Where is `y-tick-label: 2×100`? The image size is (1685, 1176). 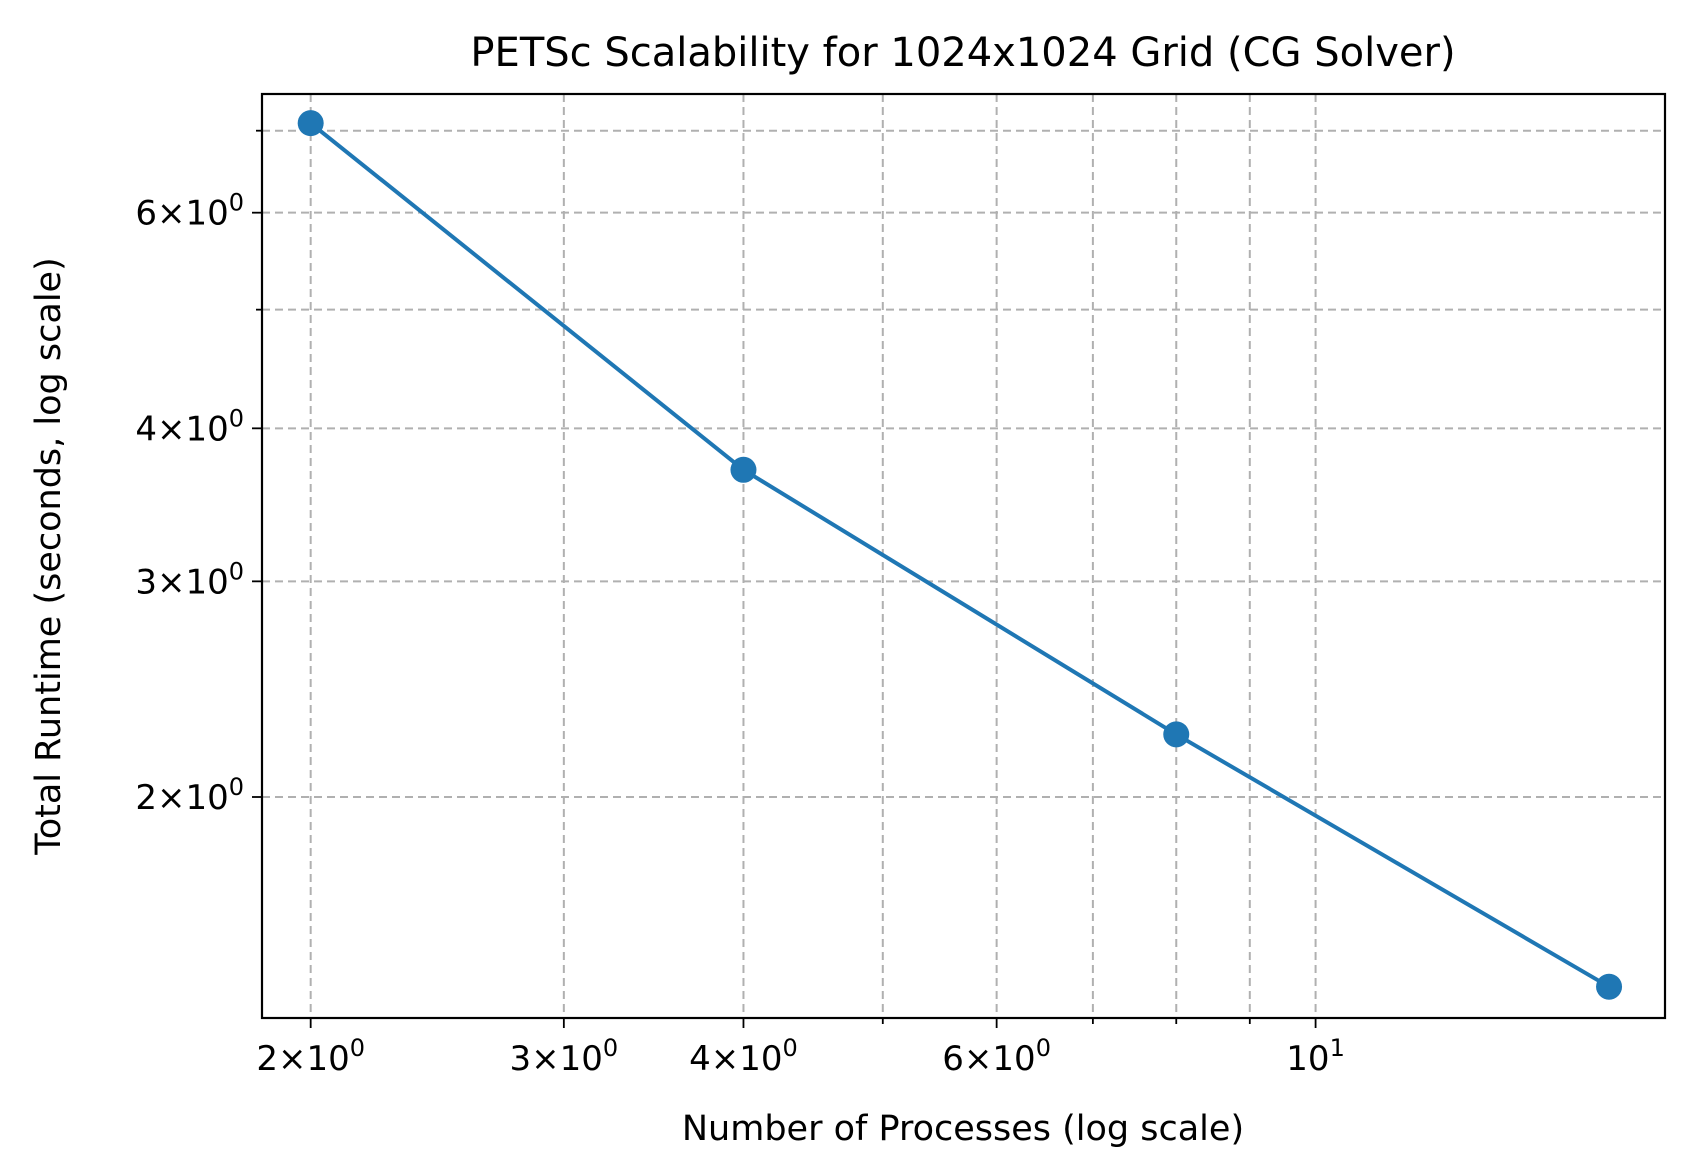
y-tick-label: 2×100 is located at coordinates (189, 795).